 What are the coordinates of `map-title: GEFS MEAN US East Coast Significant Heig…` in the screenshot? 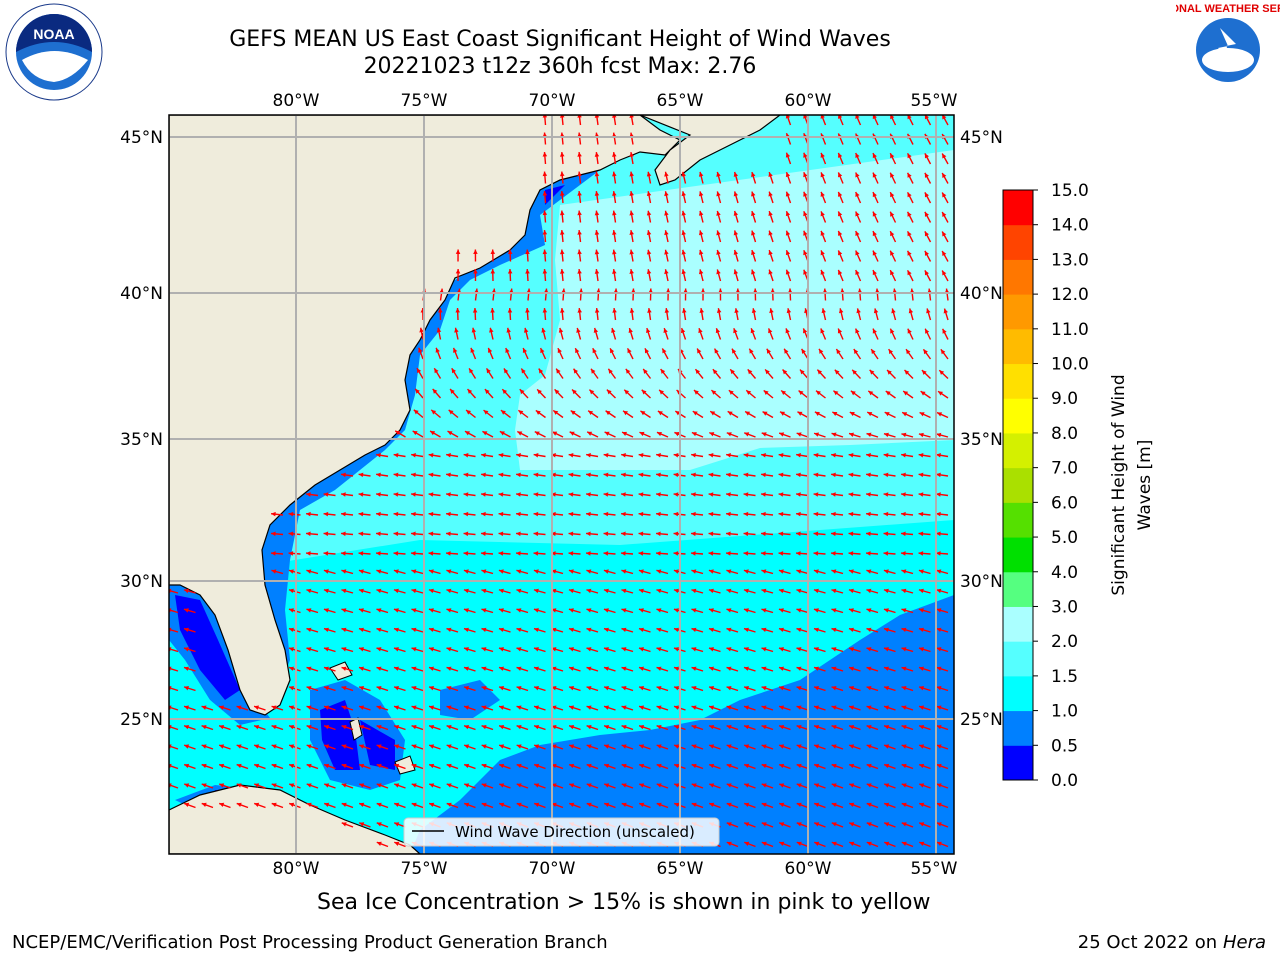 It's located at (560, 39).